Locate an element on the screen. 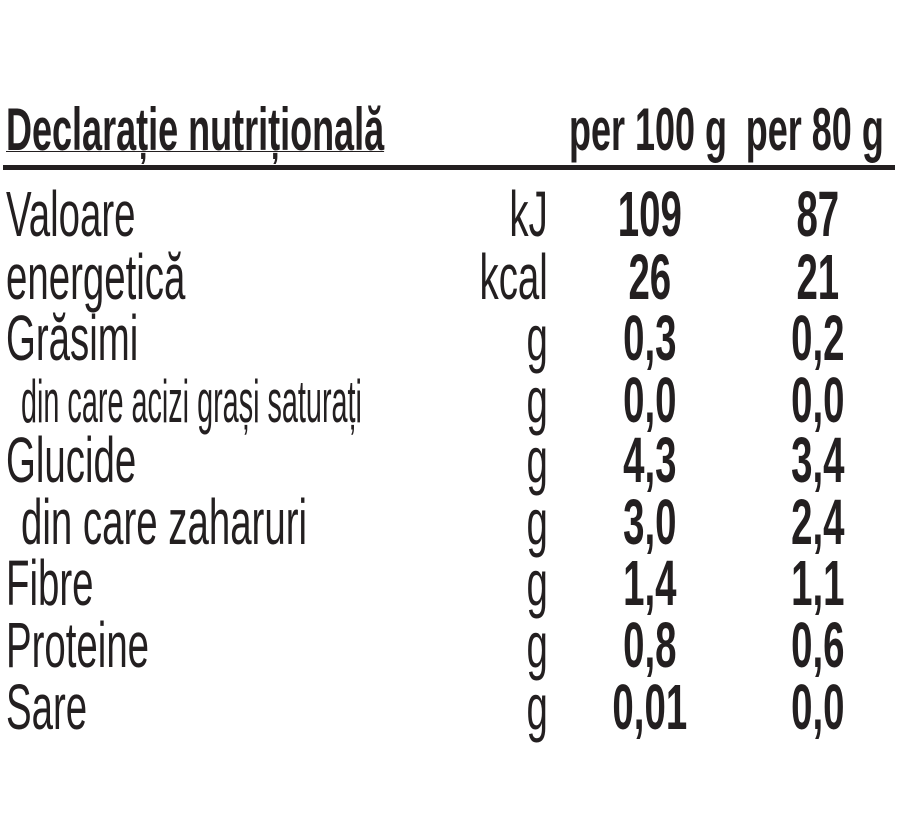 This screenshot has height=815, width=900. row-label-text: din care acizi grași saturați is located at coordinates (191, 401).